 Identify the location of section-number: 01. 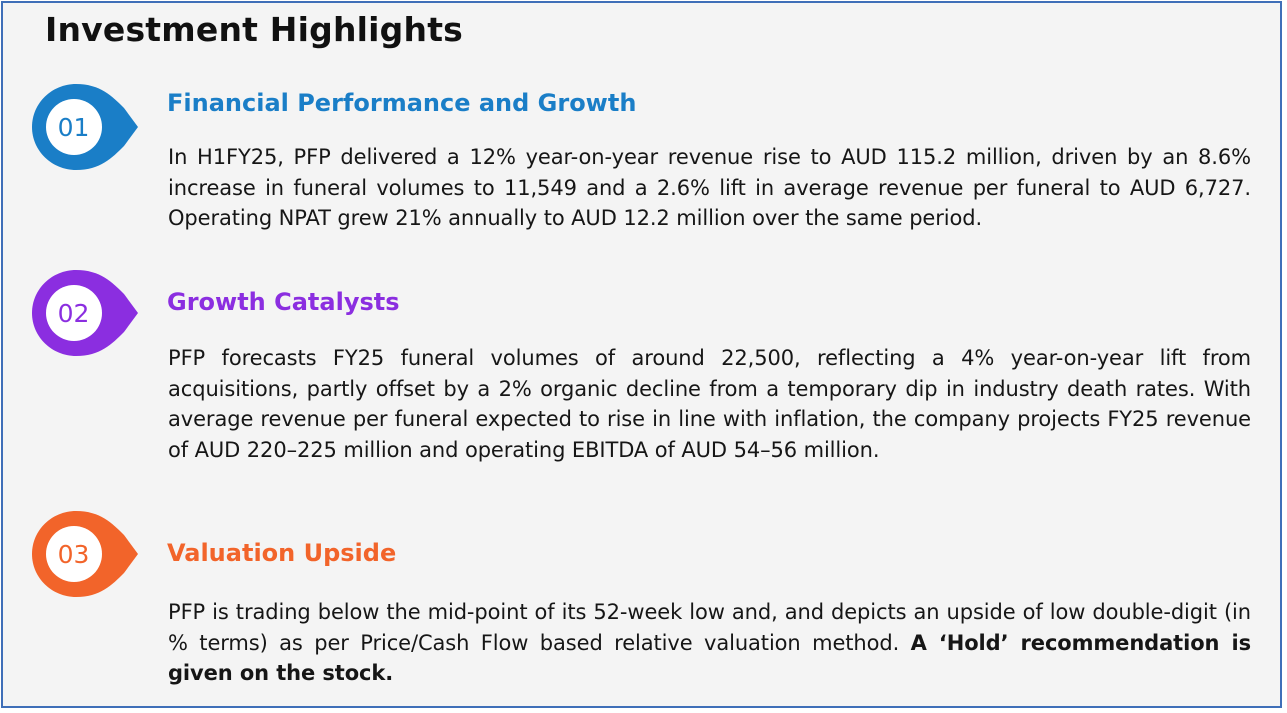
(73, 127).